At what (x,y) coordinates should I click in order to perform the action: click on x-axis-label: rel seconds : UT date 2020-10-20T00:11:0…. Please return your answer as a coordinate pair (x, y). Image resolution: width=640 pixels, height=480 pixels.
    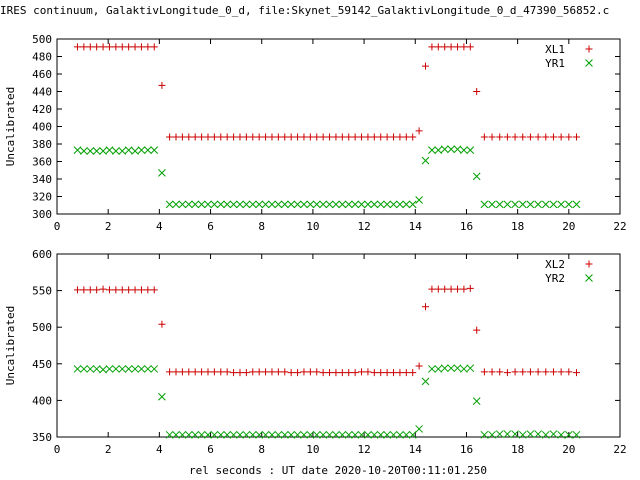
    Looking at the image, I should click on (338, 470).